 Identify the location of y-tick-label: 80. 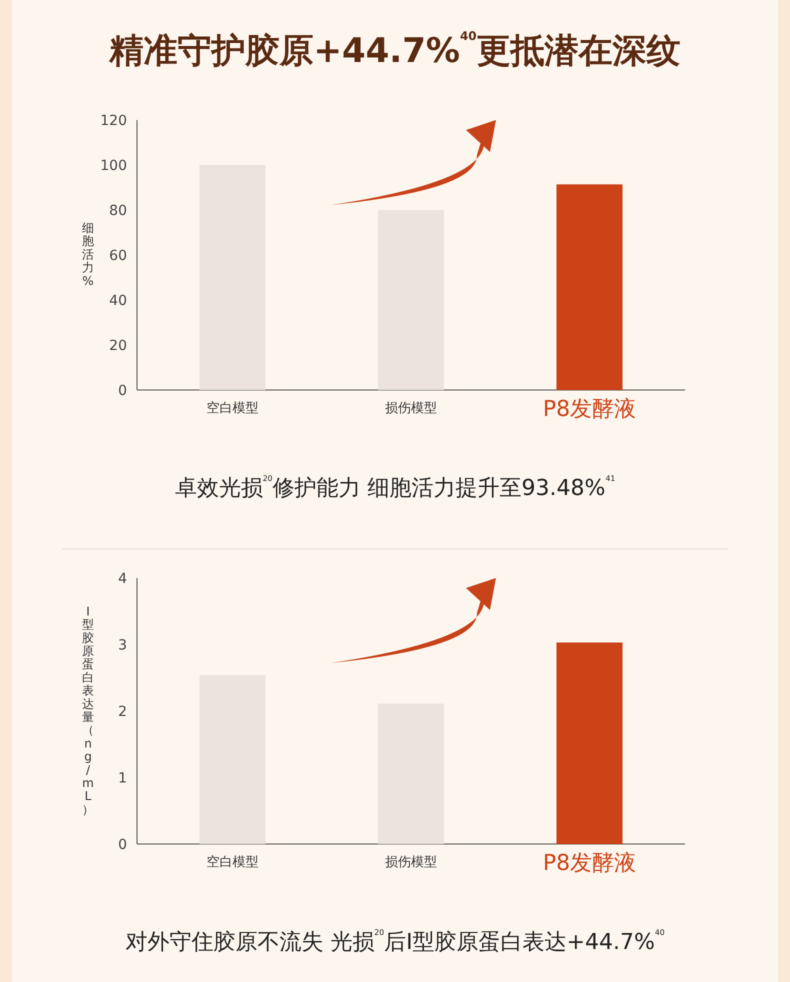
(118, 210).